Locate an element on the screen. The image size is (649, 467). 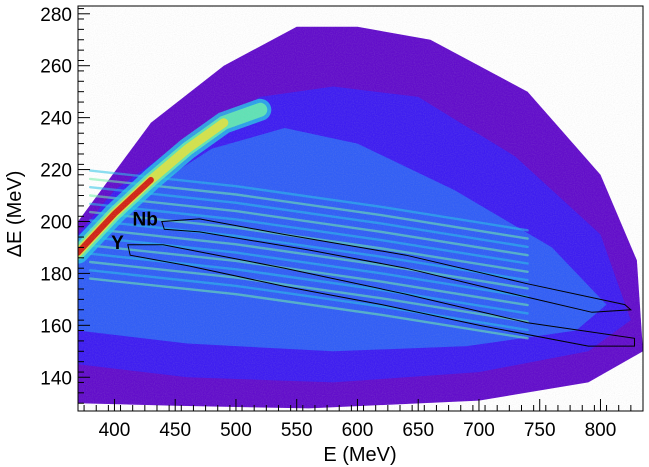
y-tick-label: 180 is located at coordinates (56, 274).